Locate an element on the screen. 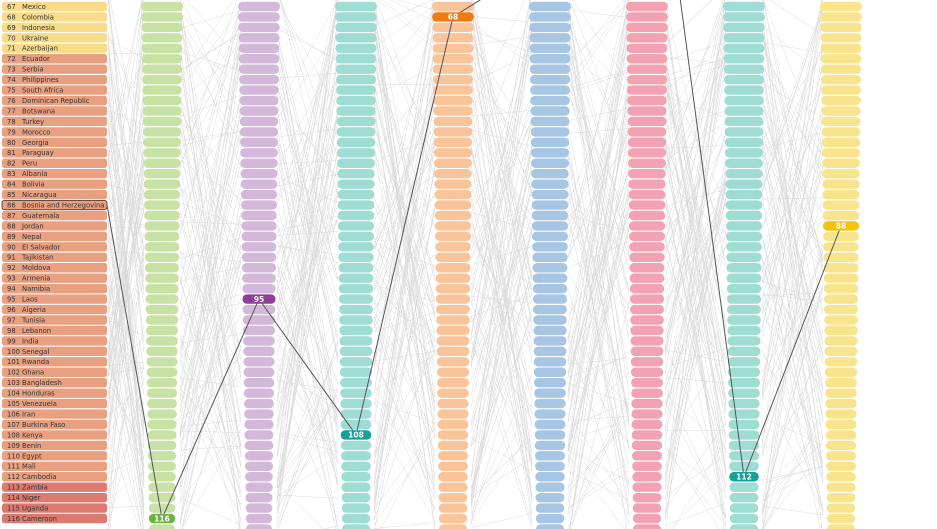 The width and height of the screenshot is (937, 529). country-row: 74 Philippines is located at coordinates (54, 79).